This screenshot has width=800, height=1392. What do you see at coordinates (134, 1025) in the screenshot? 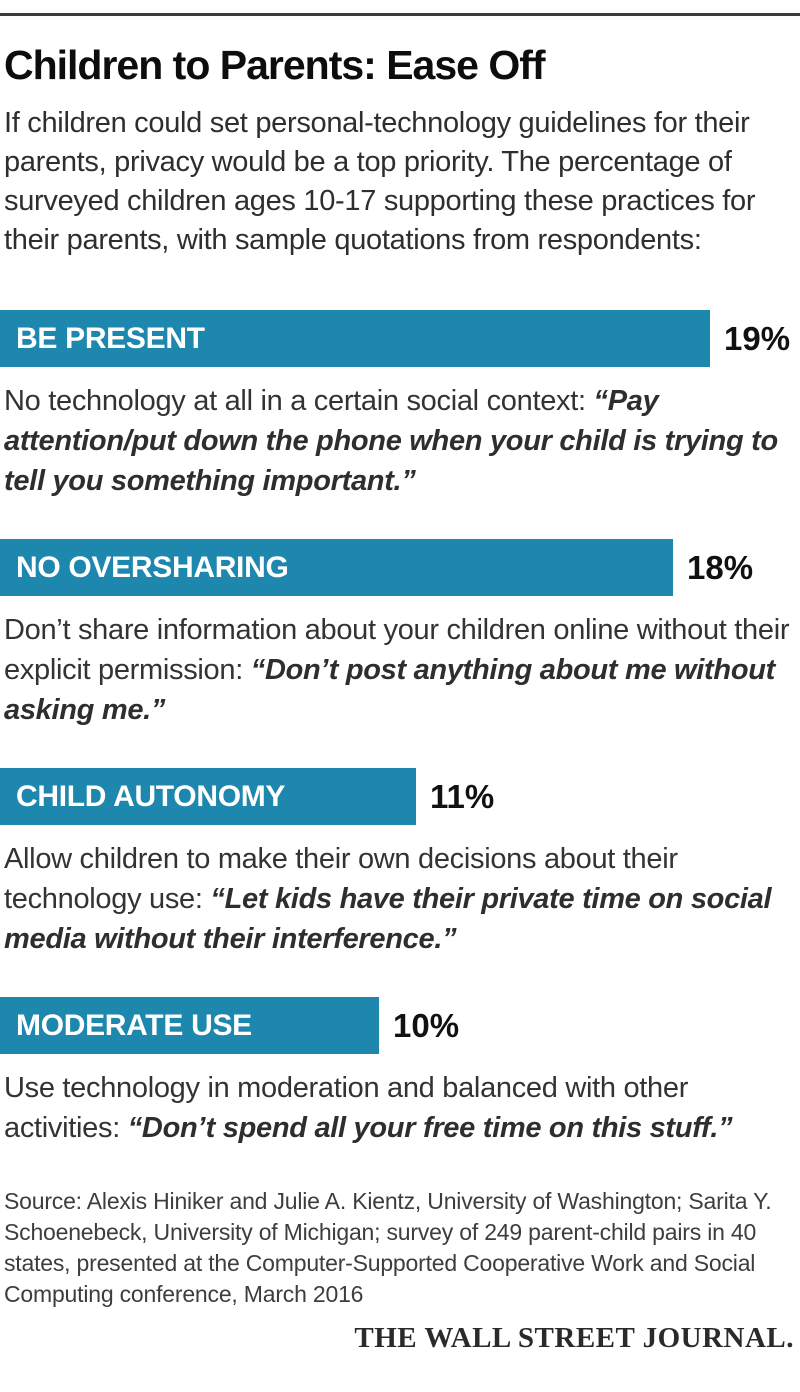
I see `bar-category-label: MODERATE USE` at bounding box center [134, 1025].